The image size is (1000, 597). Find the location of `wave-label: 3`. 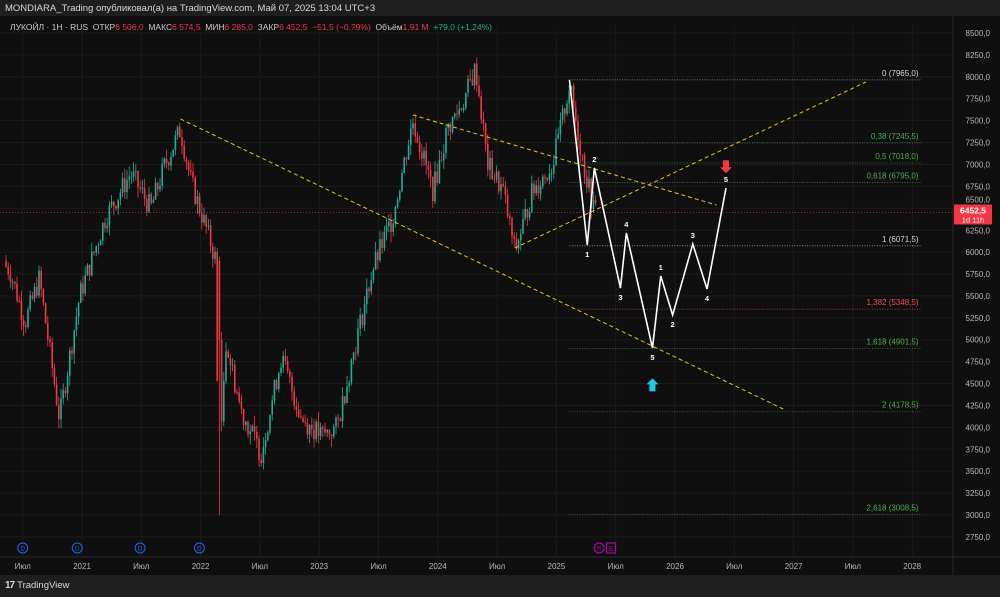

wave-label: 3 is located at coordinates (620, 297).